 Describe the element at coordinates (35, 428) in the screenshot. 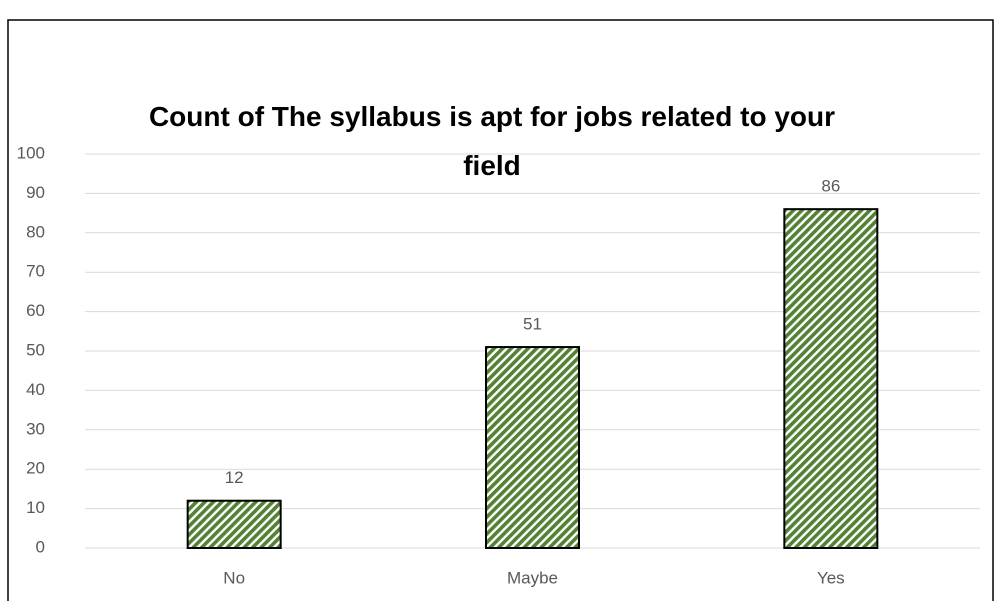

I see `y-tick-label: 30` at that location.